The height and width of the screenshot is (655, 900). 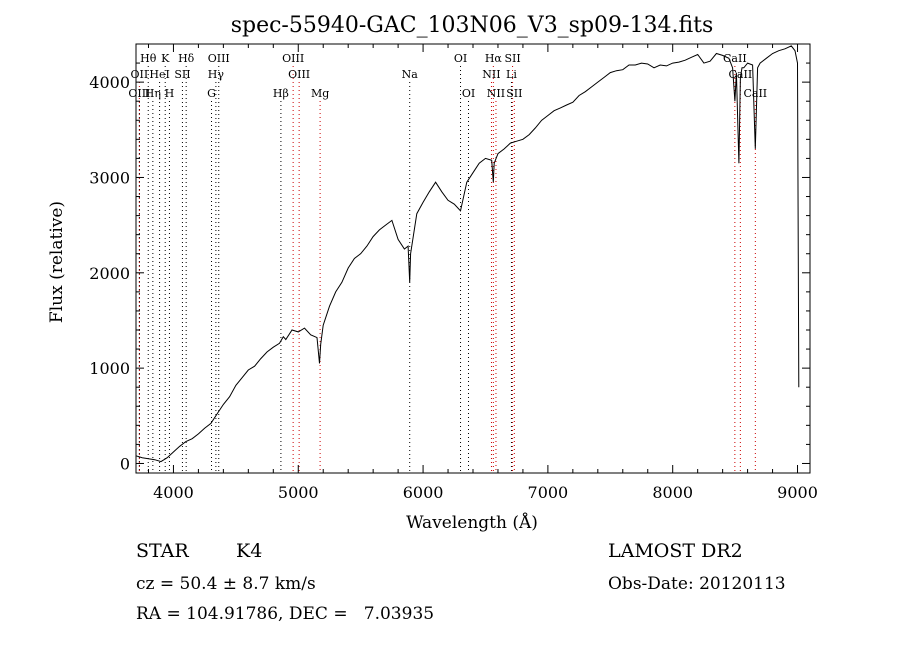 What do you see at coordinates (672, 492) in the screenshot?
I see `x-tick-label: 8000` at bounding box center [672, 492].